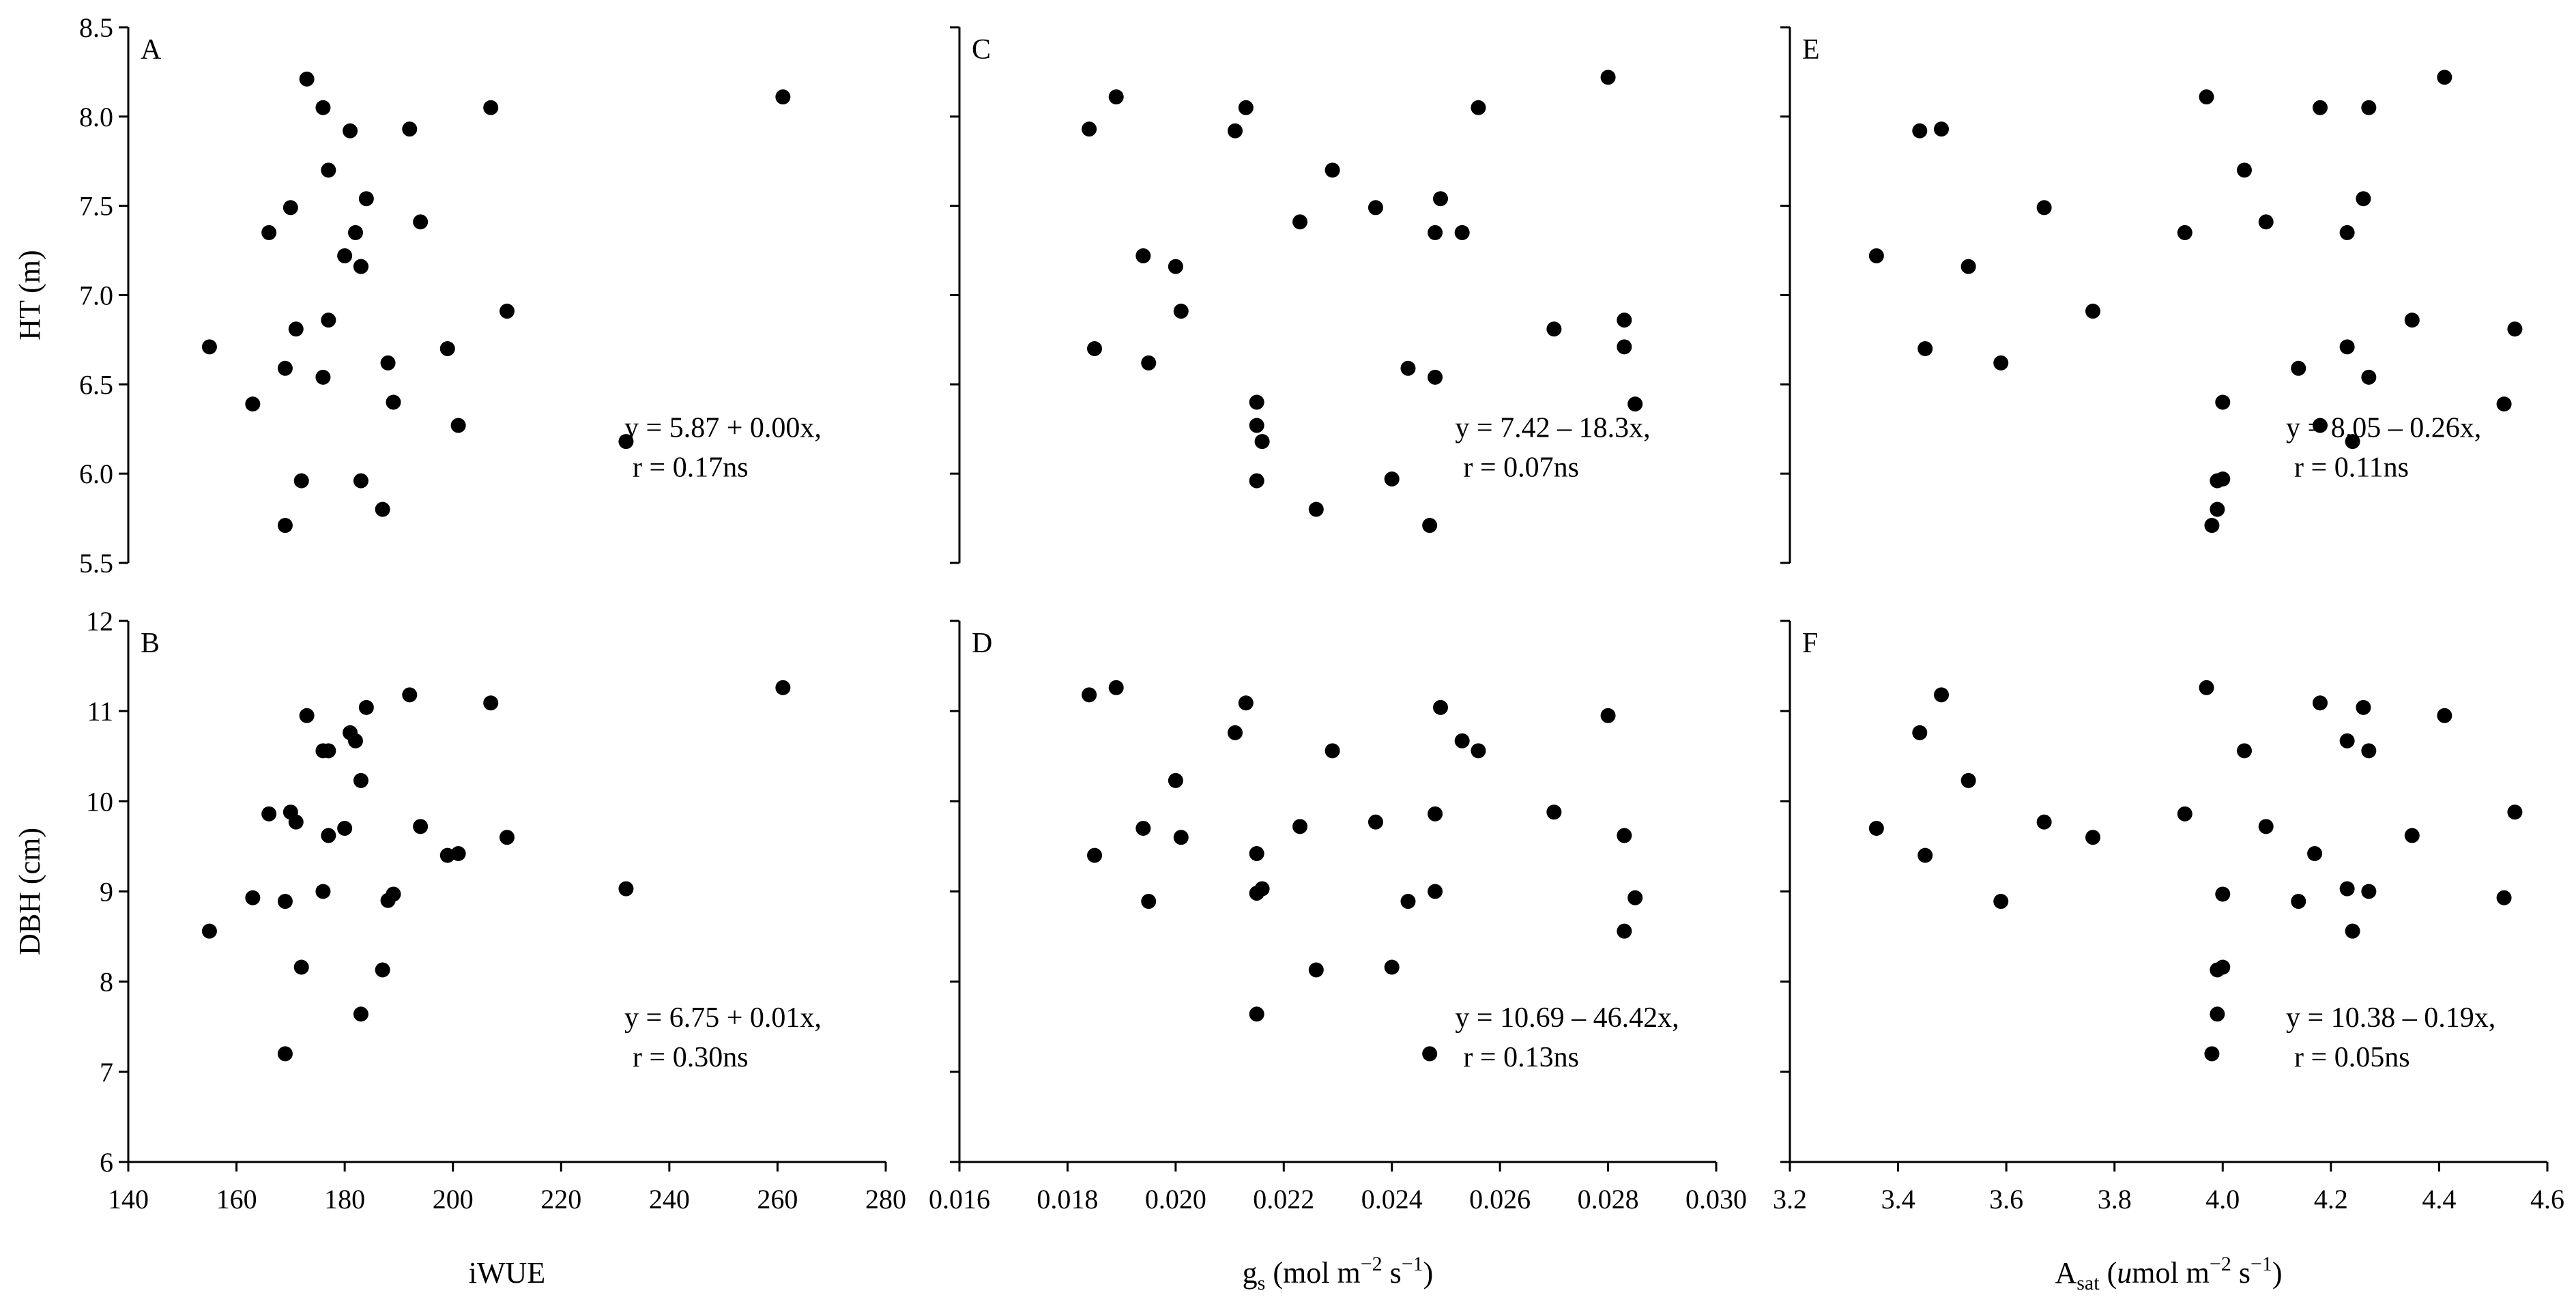 The image size is (2576, 1308). Describe the element at coordinates (1338, 1273) in the screenshot. I see `x-axis-title-gs: gs (mol m−2 s−1)` at that location.